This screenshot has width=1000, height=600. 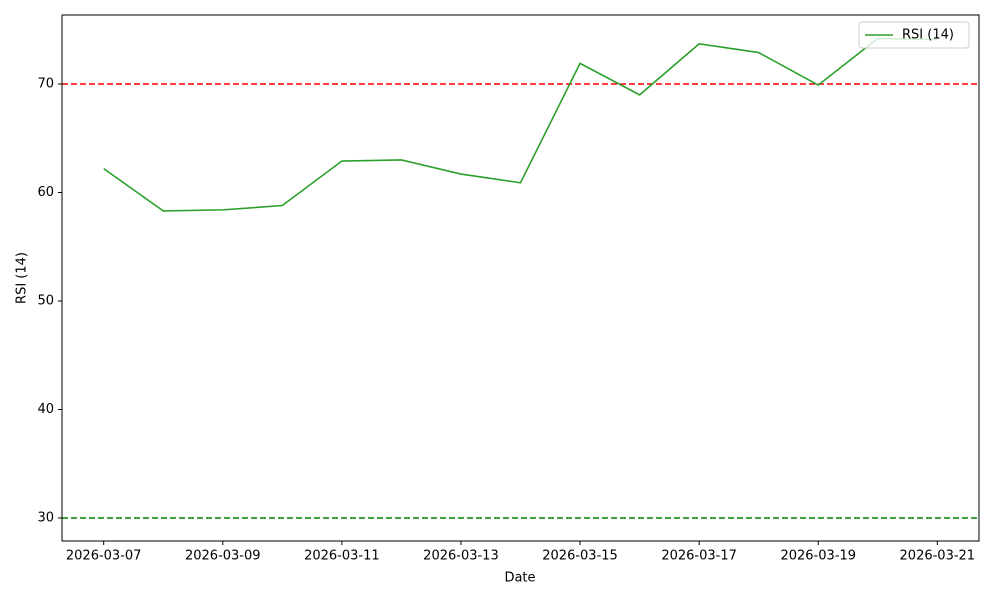 I want to click on x-tick-label: 2026-03-21, so click(x=938, y=556).